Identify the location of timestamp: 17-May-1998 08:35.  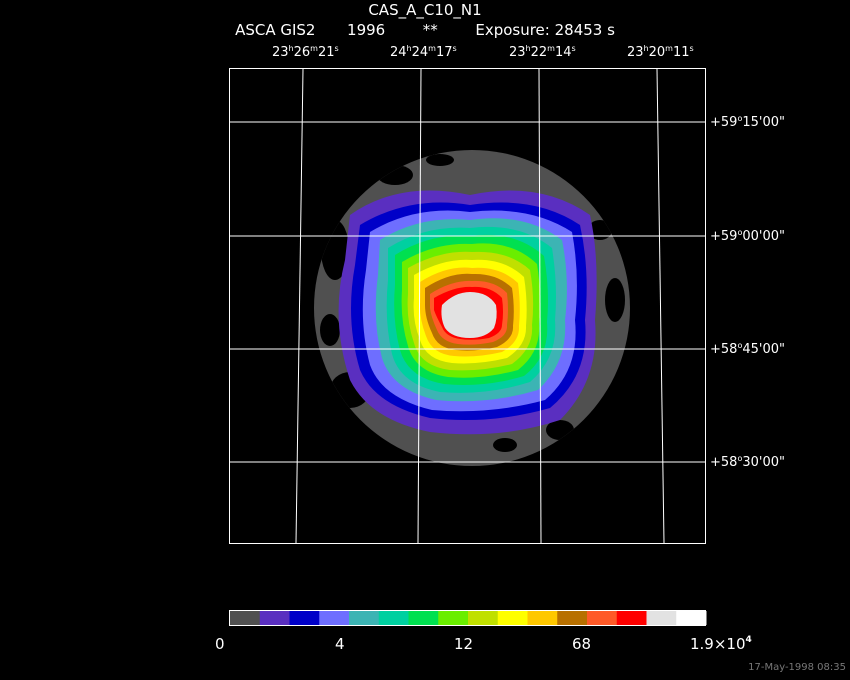
(797, 667).